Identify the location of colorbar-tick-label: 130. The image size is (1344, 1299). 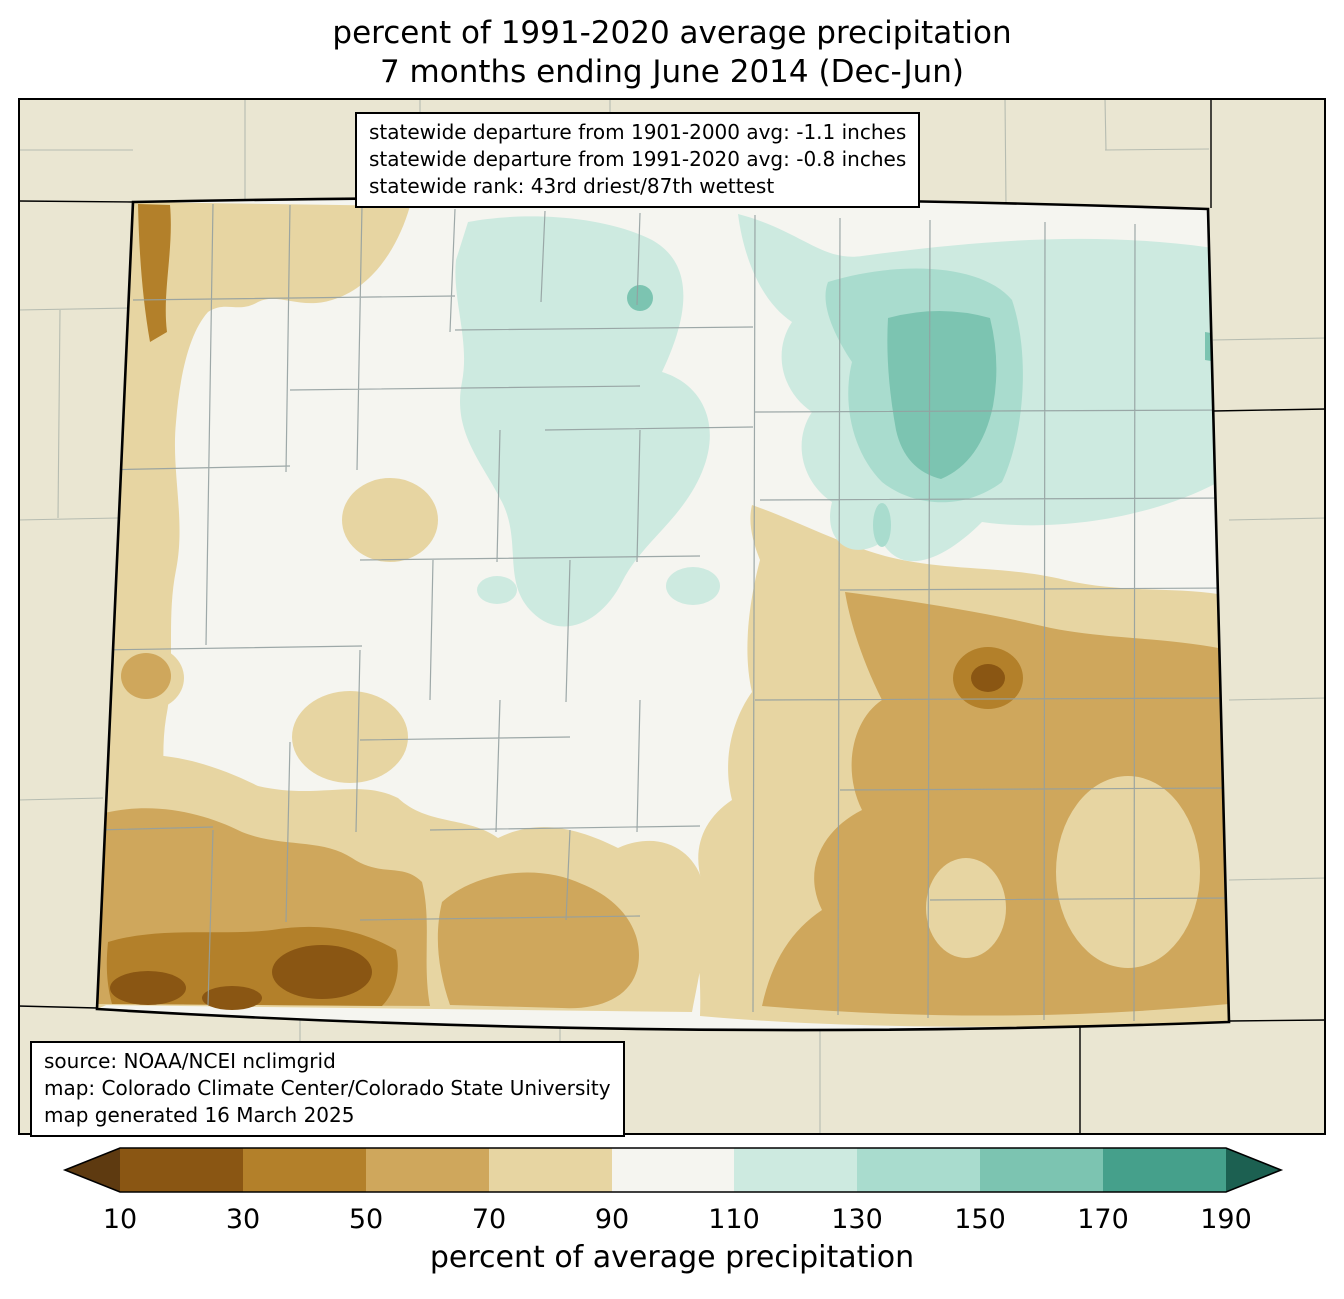
(857, 1219).